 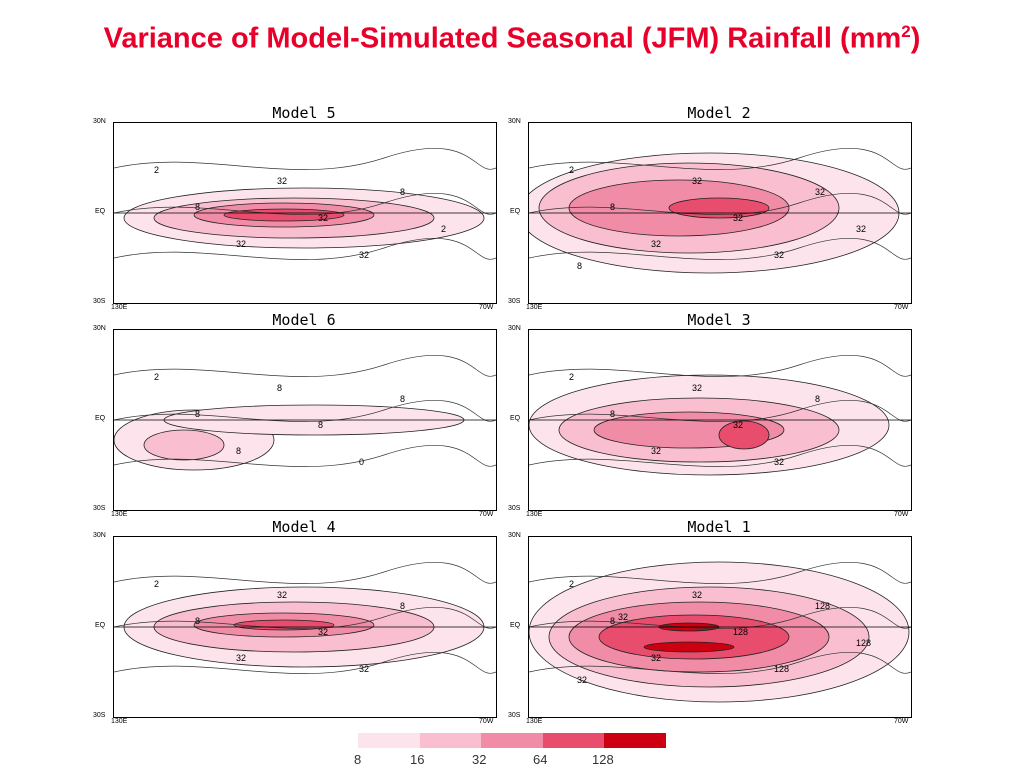 What do you see at coordinates (901, 307) in the screenshot?
I see `axis-tick-label: 70W` at bounding box center [901, 307].